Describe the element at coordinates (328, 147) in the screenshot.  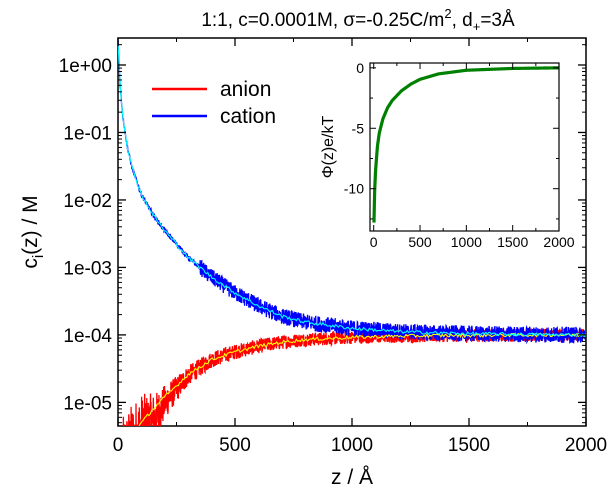
I see `inset-y-axis-label: Φ(z)e/kT` at that location.